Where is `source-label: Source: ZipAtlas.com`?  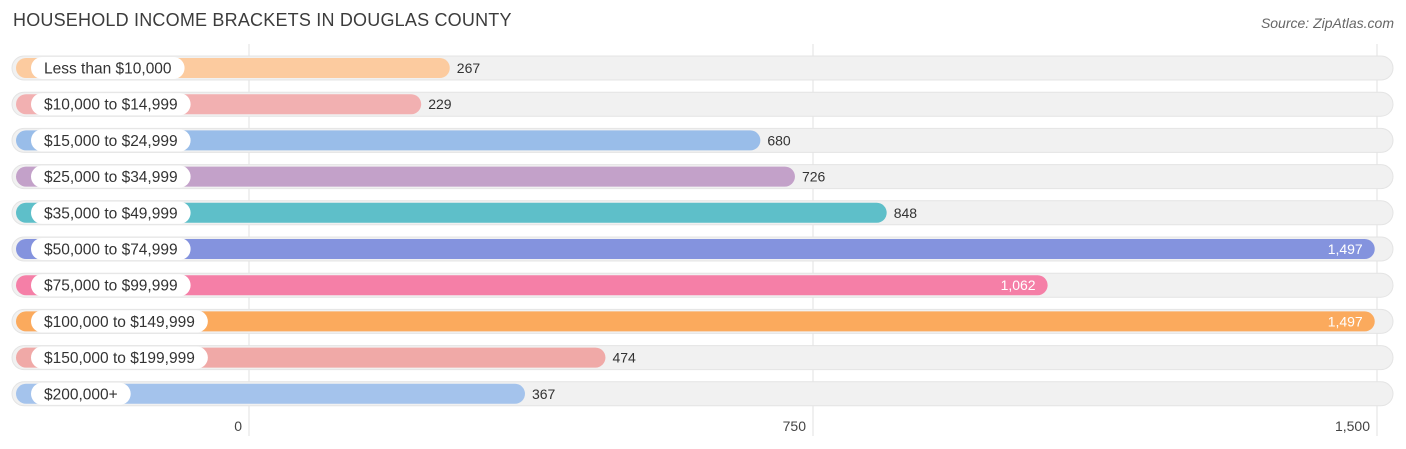 source-label: Source: ZipAtlas.com is located at coordinates (1327, 23).